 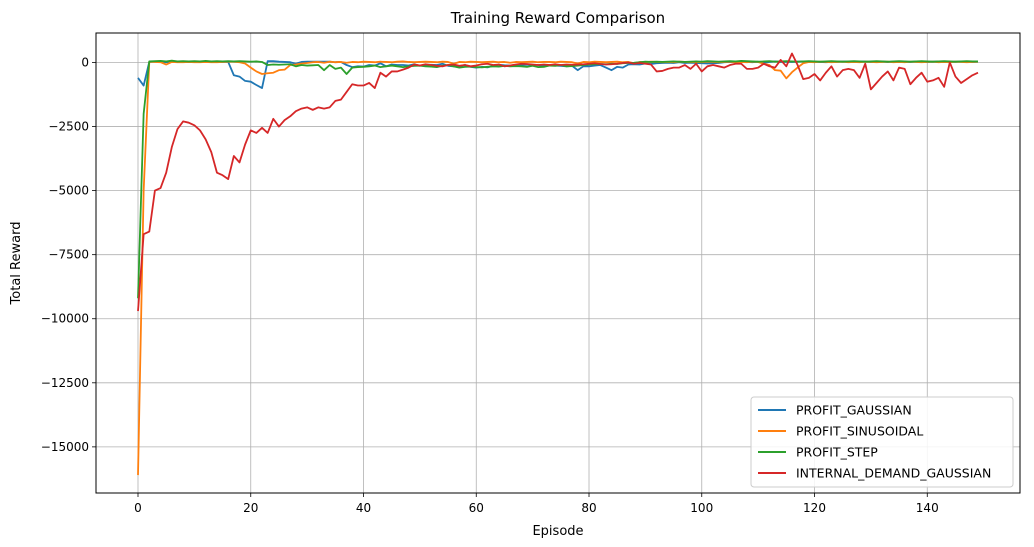 What do you see at coordinates (85, 62) in the screenshot?
I see `y-tick-label: 0` at bounding box center [85, 62].